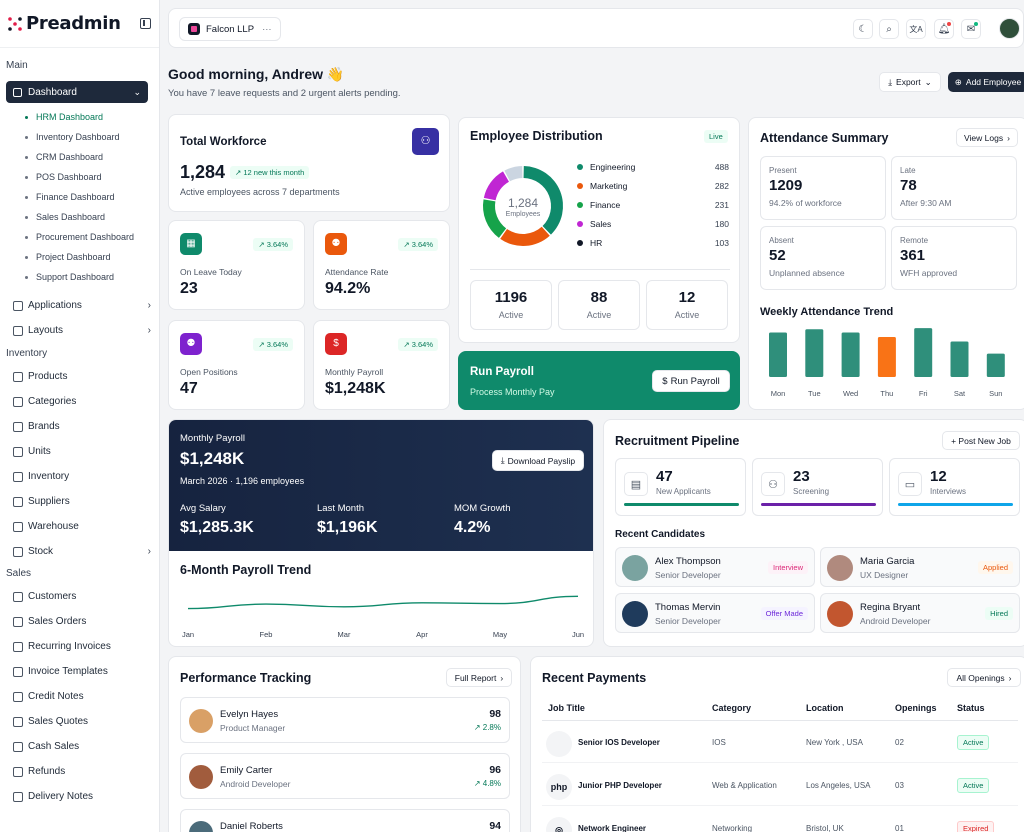  What do you see at coordinates (345, 776) in the screenshot?
I see `performance-row: Emily Carter Android Developer 96 ↗ 4.8%` at bounding box center [345, 776].